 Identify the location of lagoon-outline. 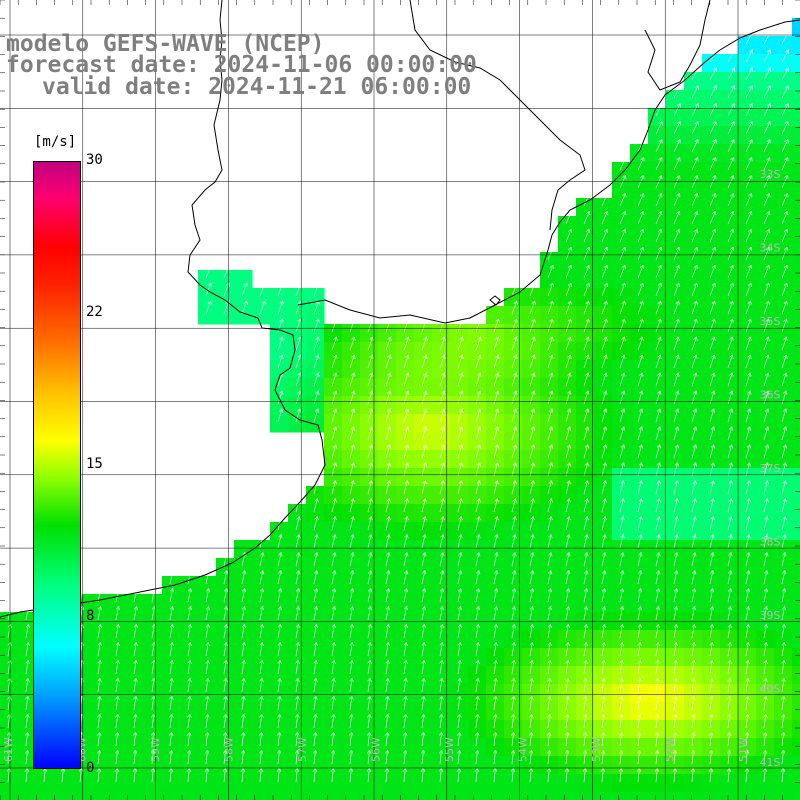
(677, 45).